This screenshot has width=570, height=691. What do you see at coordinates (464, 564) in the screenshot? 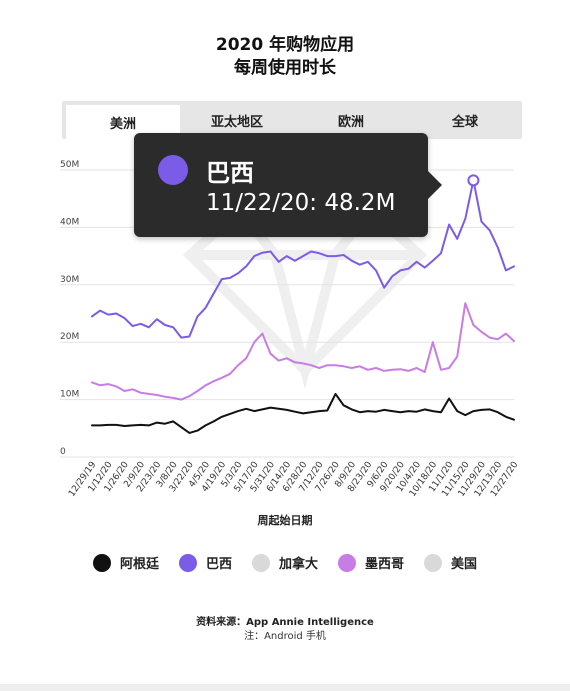
I see `legend-label: 美国` at bounding box center [464, 564].